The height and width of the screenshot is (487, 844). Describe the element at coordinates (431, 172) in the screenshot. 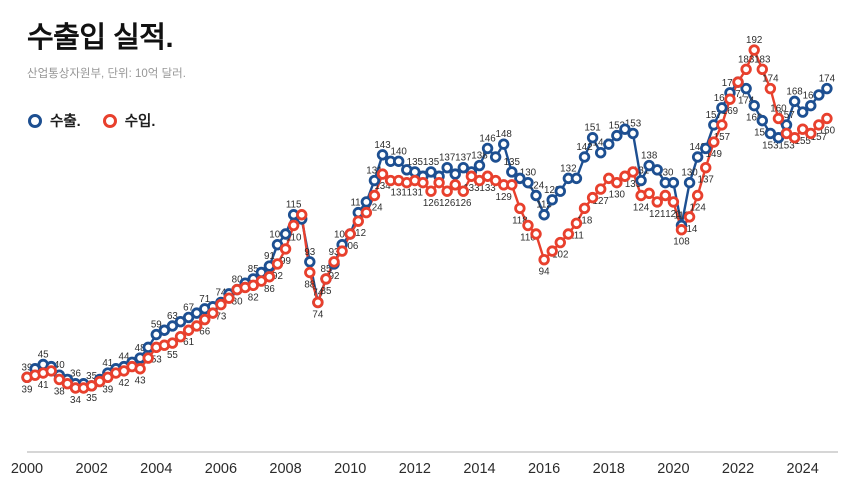

I see `data-point-수출.-2012Q3` at that location.